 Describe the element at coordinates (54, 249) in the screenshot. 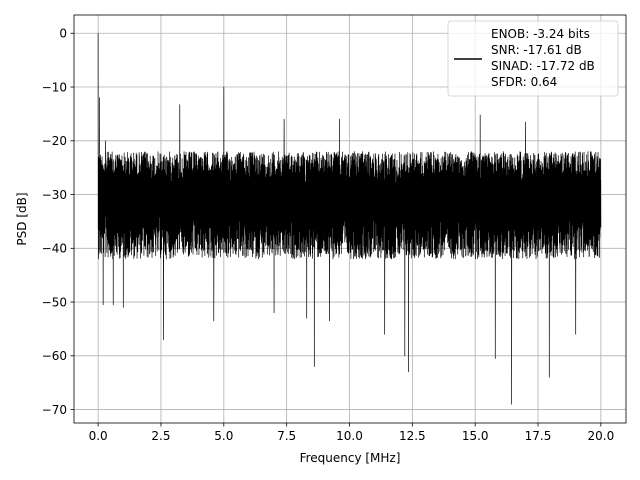

I see `y-tick-label: −40` at that location.